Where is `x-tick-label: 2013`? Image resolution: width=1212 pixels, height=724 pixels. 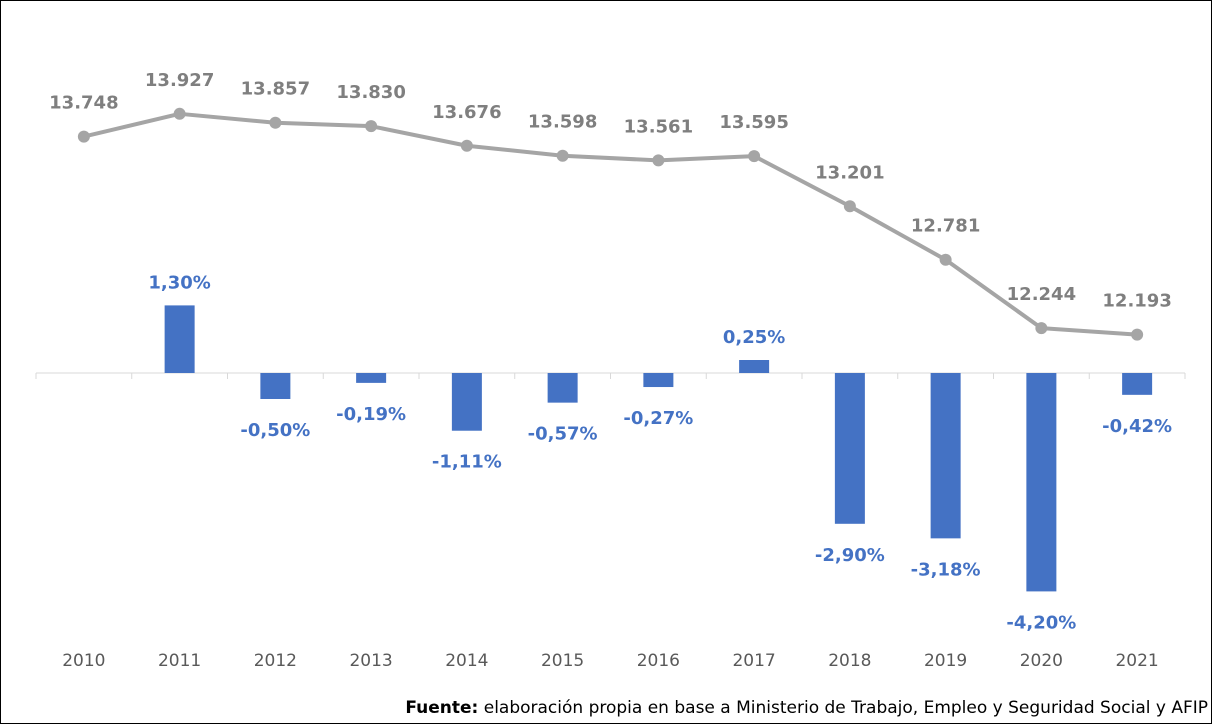 x-tick-label: 2013 is located at coordinates (370, 661).